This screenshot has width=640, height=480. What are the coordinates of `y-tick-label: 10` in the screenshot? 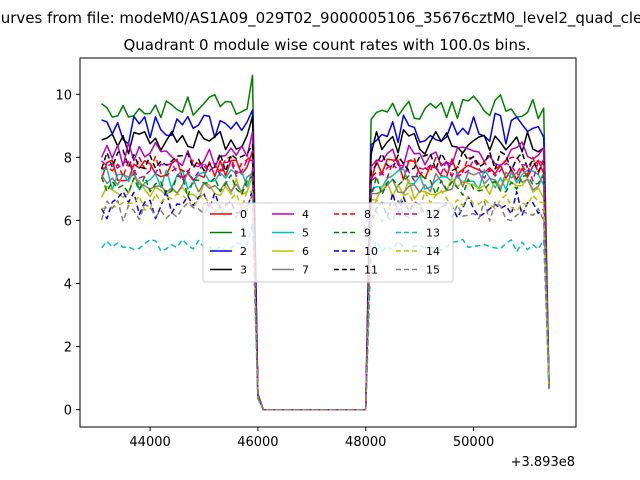 It's located at (63, 95).